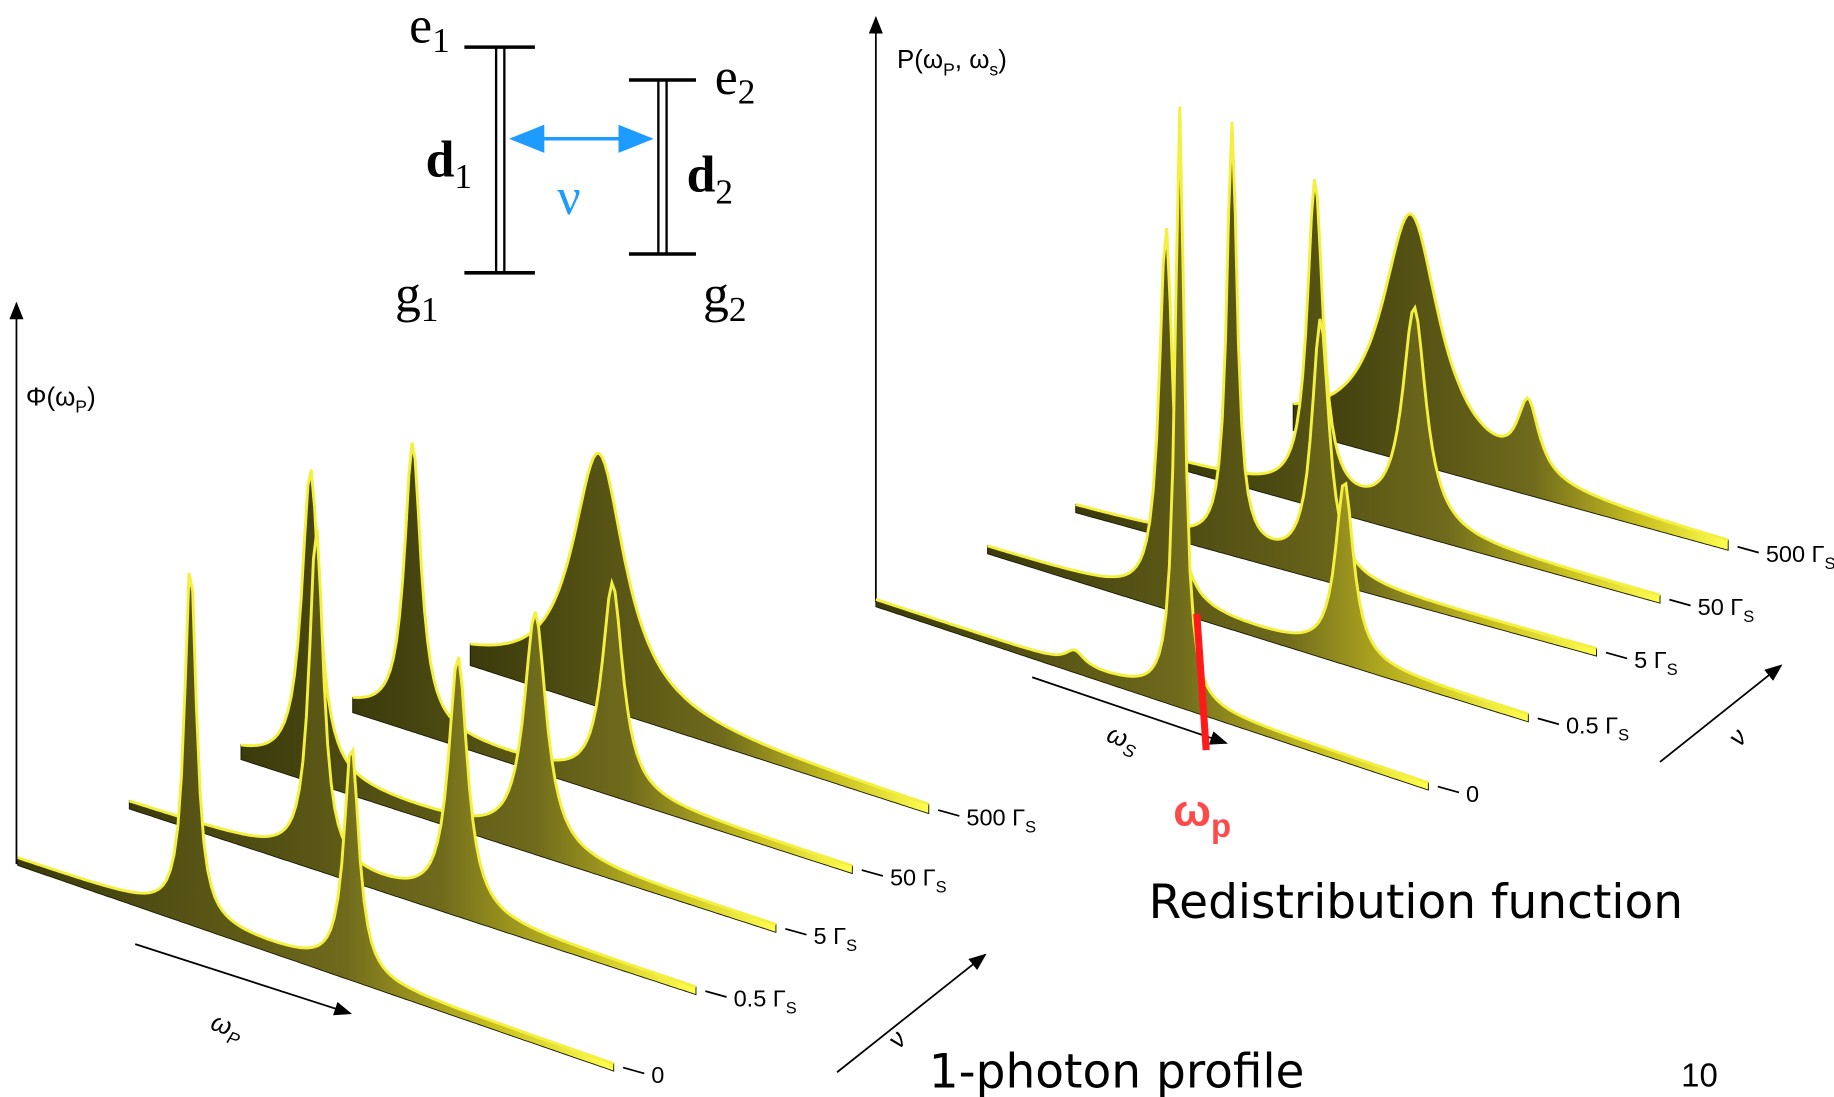  What do you see at coordinates (416, 298) in the screenshot?
I see `level-label: g1` at bounding box center [416, 298].